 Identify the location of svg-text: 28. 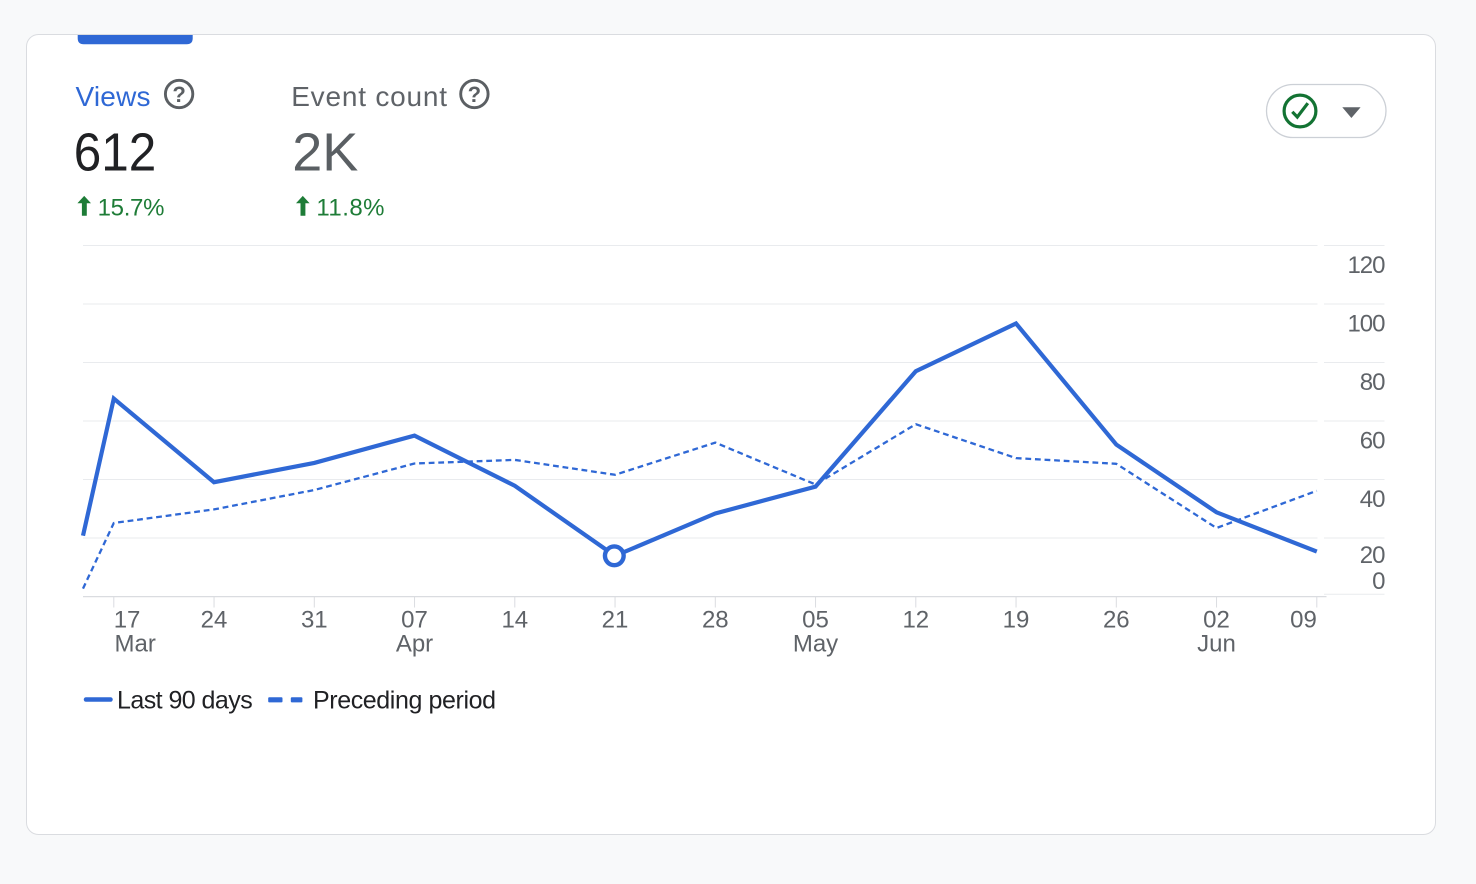
(715, 620).